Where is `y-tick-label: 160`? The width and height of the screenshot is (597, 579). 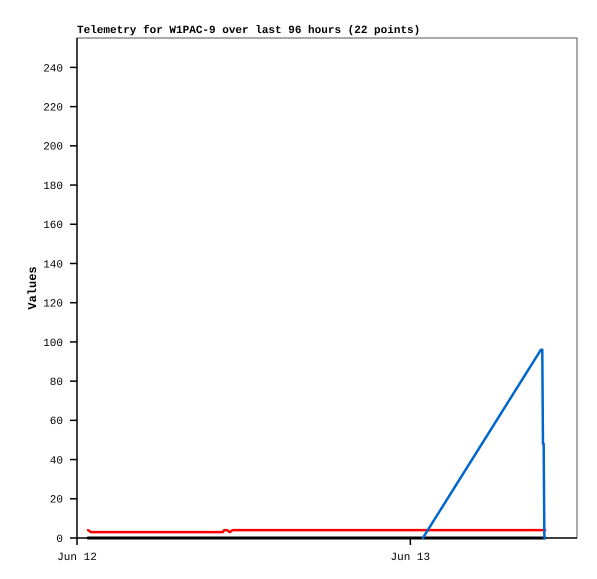 y-tick-label: 160 is located at coordinates (53, 226).